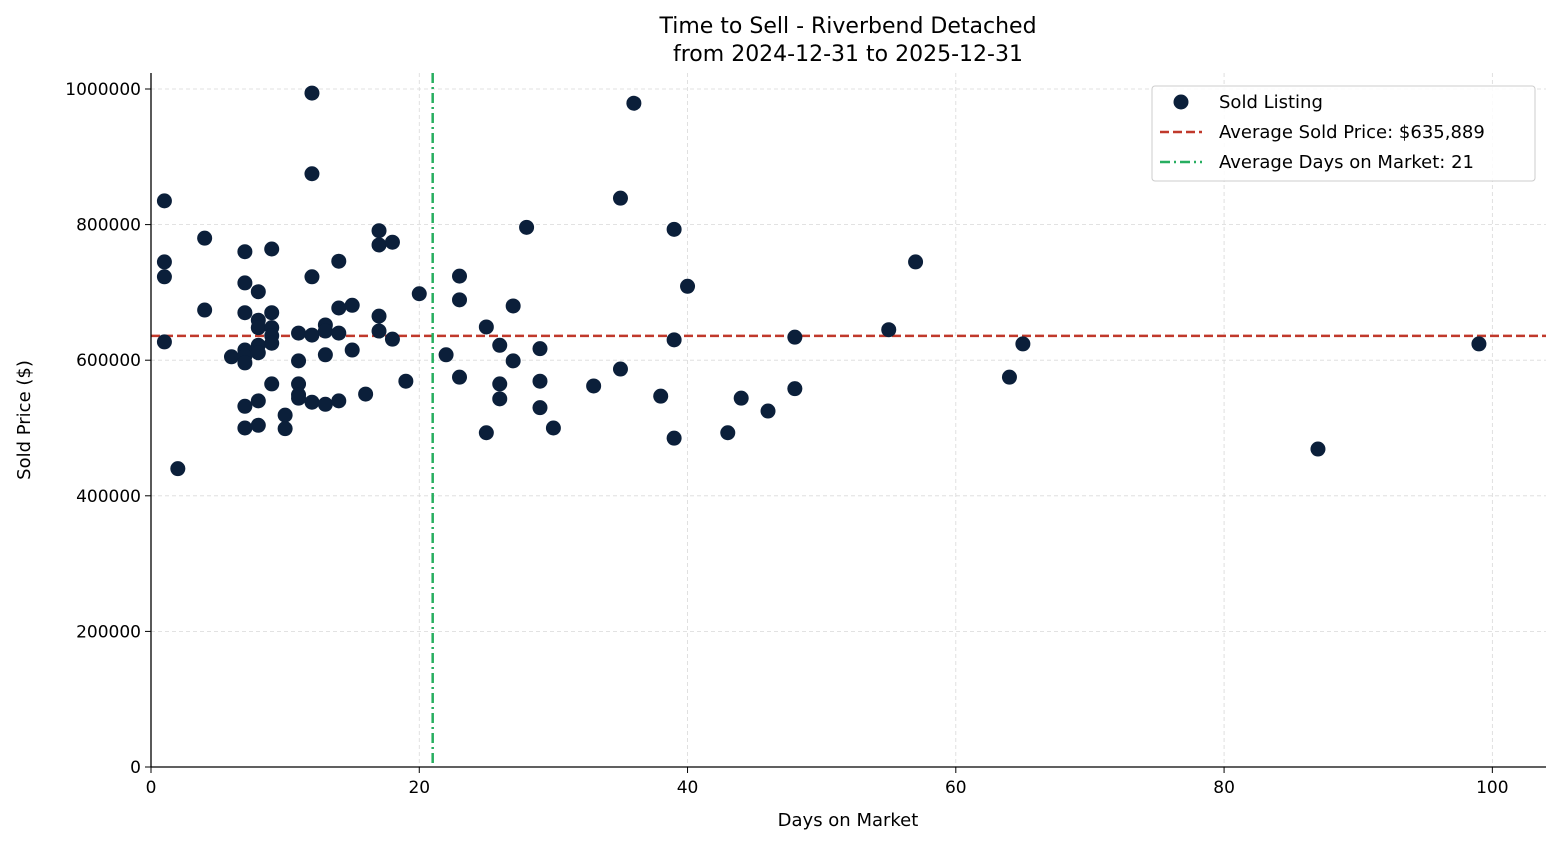 This screenshot has width=1560, height=849. Describe the element at coordinates (1271, 102) in the screenshot. I see `legend-label-points: Sold Listing` at that location.